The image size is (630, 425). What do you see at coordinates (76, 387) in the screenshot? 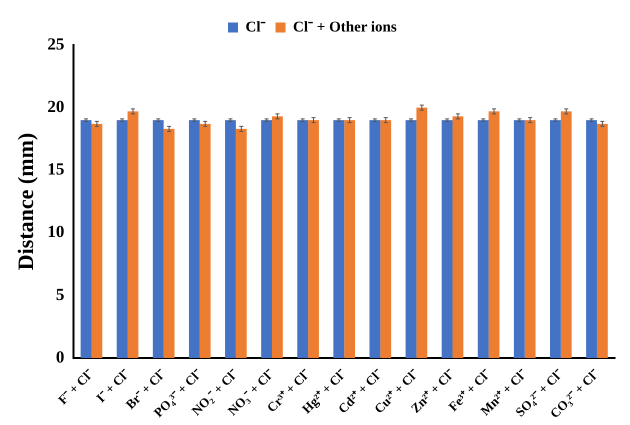
I see `x-tick-label: F⁻ + Cl⁻` at bounding box center [76, 387].